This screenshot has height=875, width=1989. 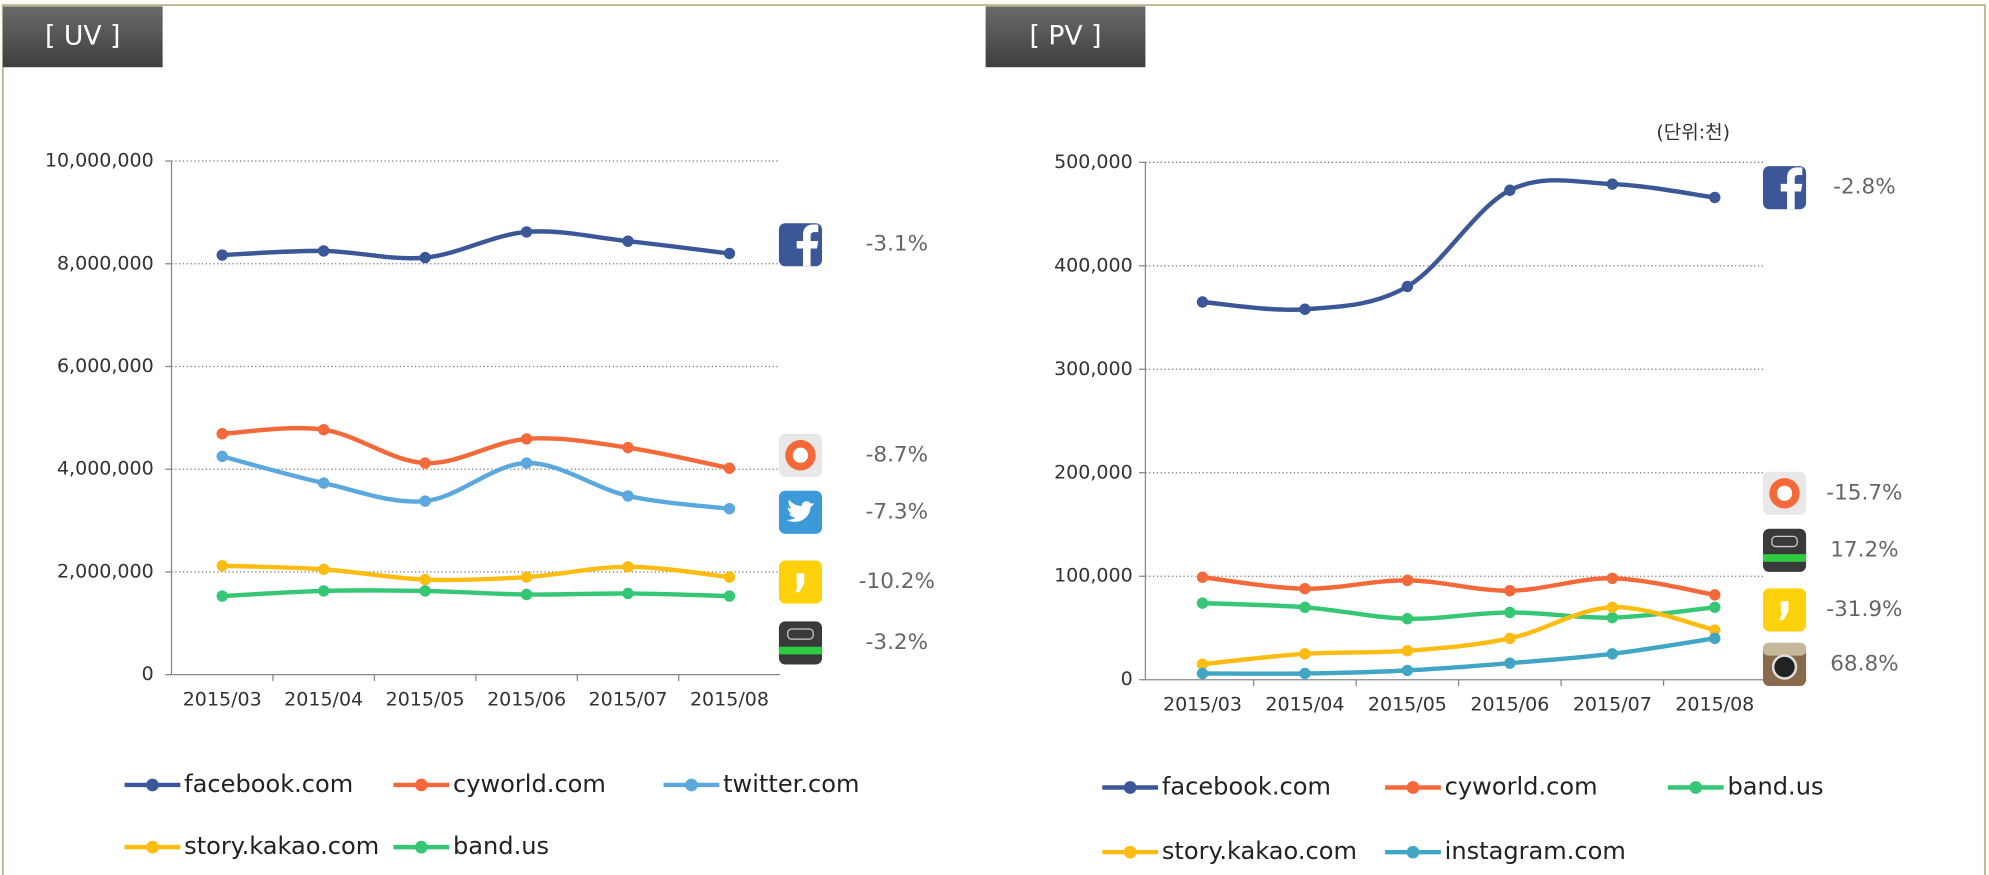 What do you see at coordinates (800, 643) in the screenshot?
I see `icon-bg` at bounding box center [800, 643].